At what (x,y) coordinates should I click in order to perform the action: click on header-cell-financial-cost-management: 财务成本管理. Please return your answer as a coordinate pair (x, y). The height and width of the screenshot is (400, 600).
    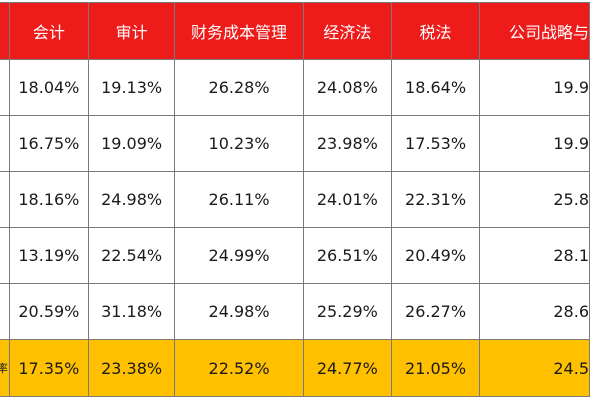
    Looking at the image, I should click on (239, 31).